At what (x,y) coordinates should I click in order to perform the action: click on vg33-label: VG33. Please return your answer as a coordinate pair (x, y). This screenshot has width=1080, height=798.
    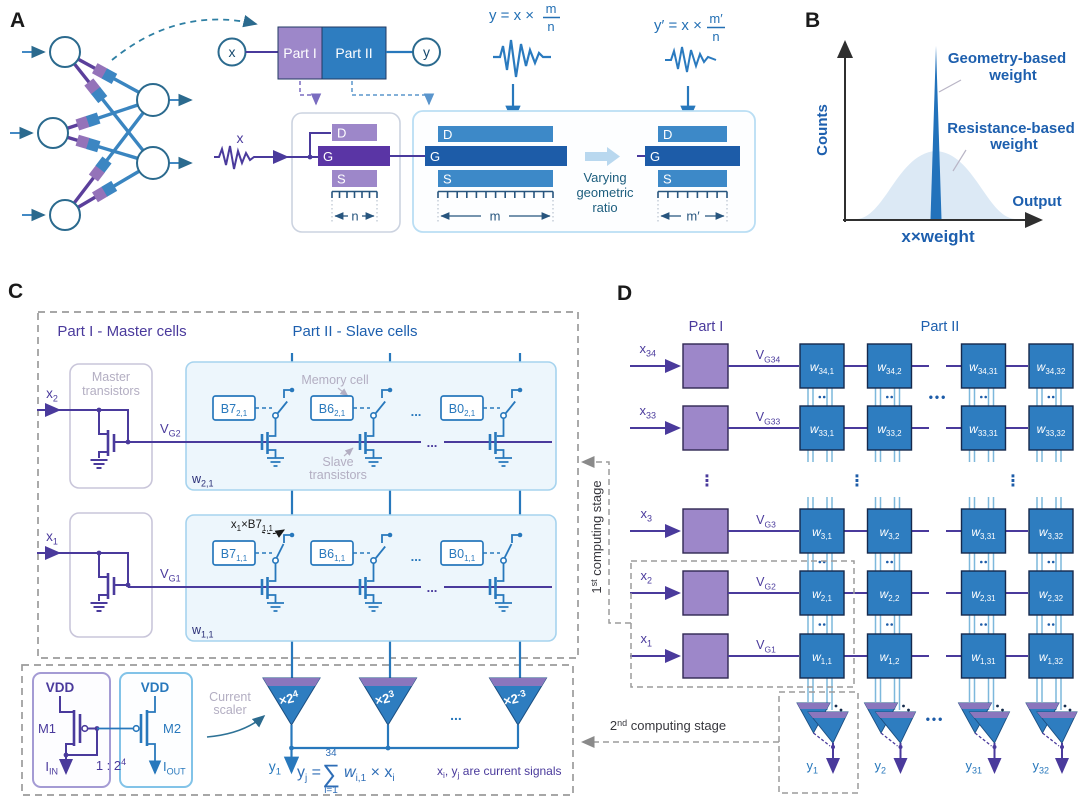
    Looking at the image, I should click on (768, 418).